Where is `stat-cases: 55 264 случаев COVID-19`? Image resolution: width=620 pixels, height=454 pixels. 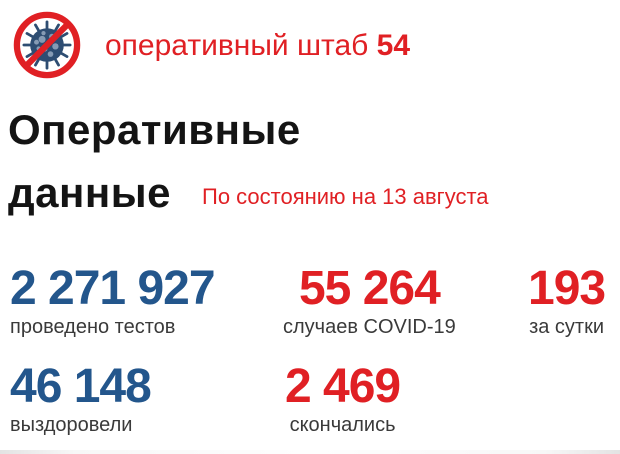 stat-cases: 55 264 случаев COVID-19 is located at coordinates (369, 301).